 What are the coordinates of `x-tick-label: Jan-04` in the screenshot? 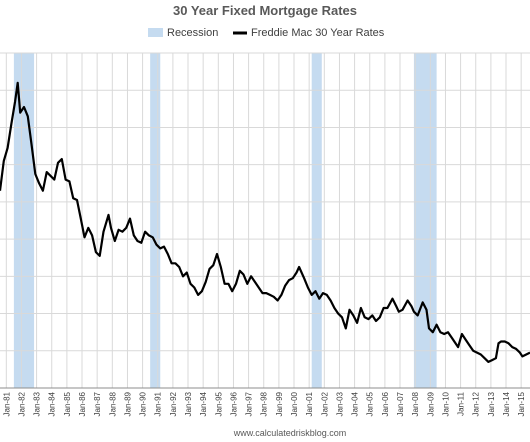 It's located at (355, 403).